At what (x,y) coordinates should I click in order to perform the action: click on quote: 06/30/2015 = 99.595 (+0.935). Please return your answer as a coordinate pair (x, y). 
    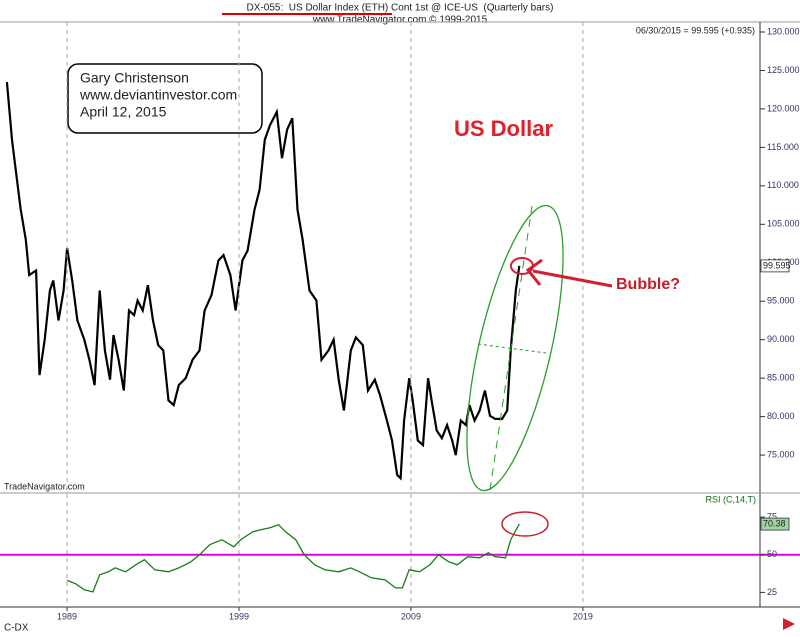
    Looking at the image, I should click on (695, 30).